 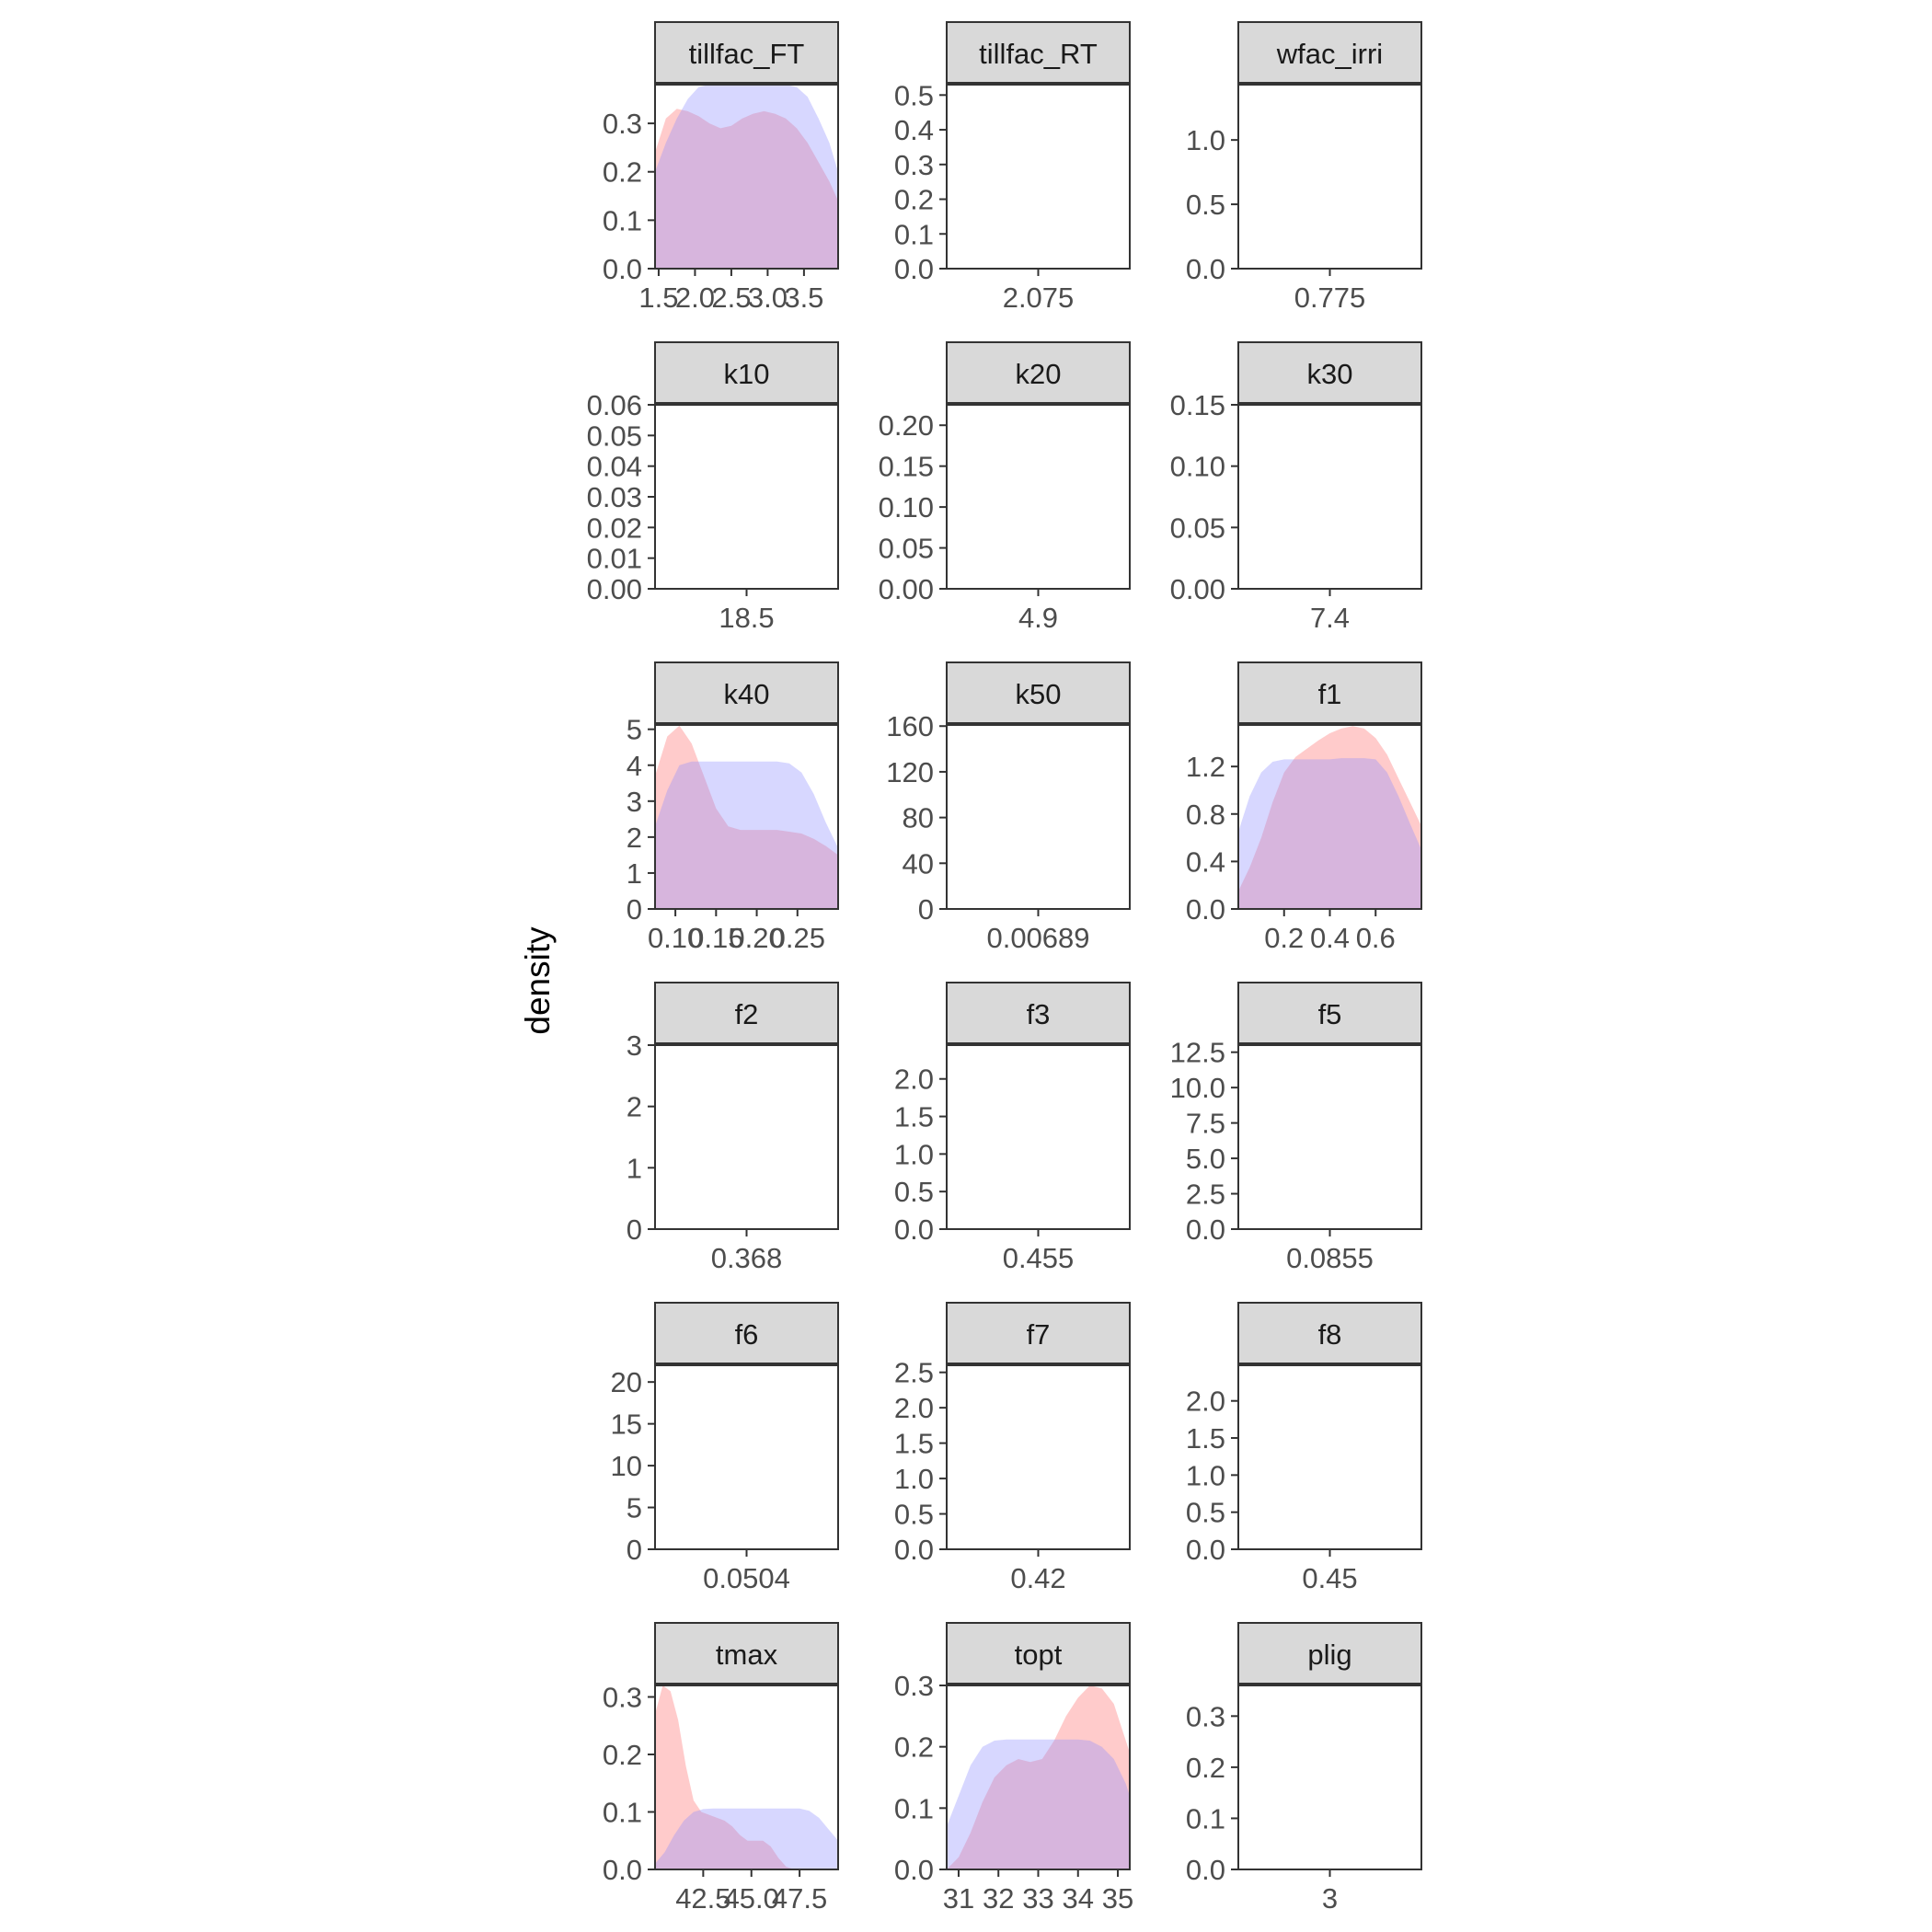 What do you see at coordinates (731, 298) in the screenshot?
I see `x-tick-label: 2.5` at bounding box center [731, 298].